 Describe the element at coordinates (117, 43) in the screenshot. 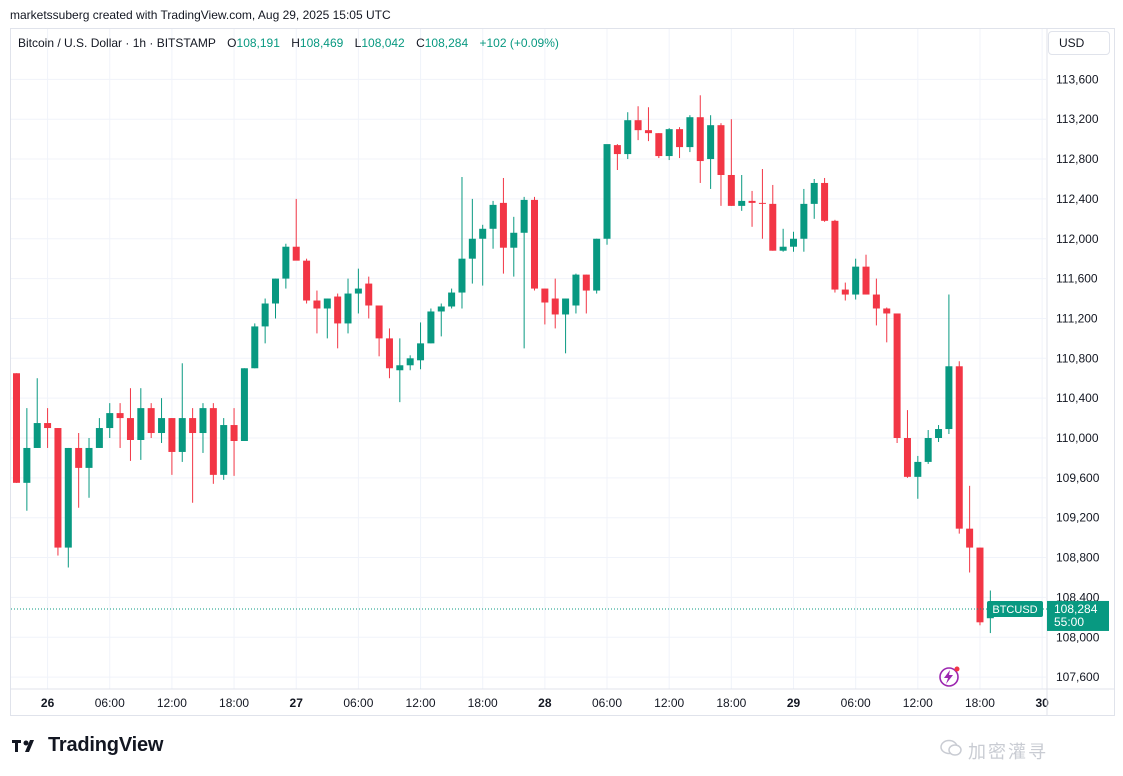

I see `symbol-title: Bitcoin / U.S. Dollar · 1h · BITSTAMP` at that location.